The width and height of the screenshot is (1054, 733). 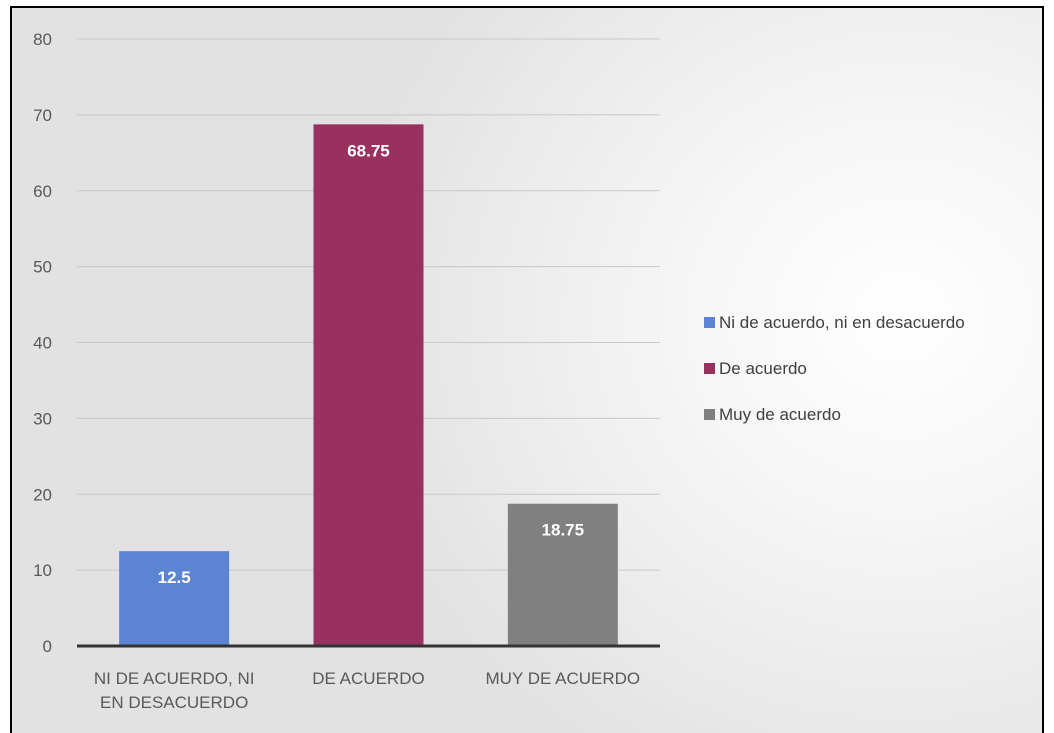 What do you see at coordinates (42, 570) in the screenshot?
I see `y-tick-label: 10` at bounding box center [42, 570].